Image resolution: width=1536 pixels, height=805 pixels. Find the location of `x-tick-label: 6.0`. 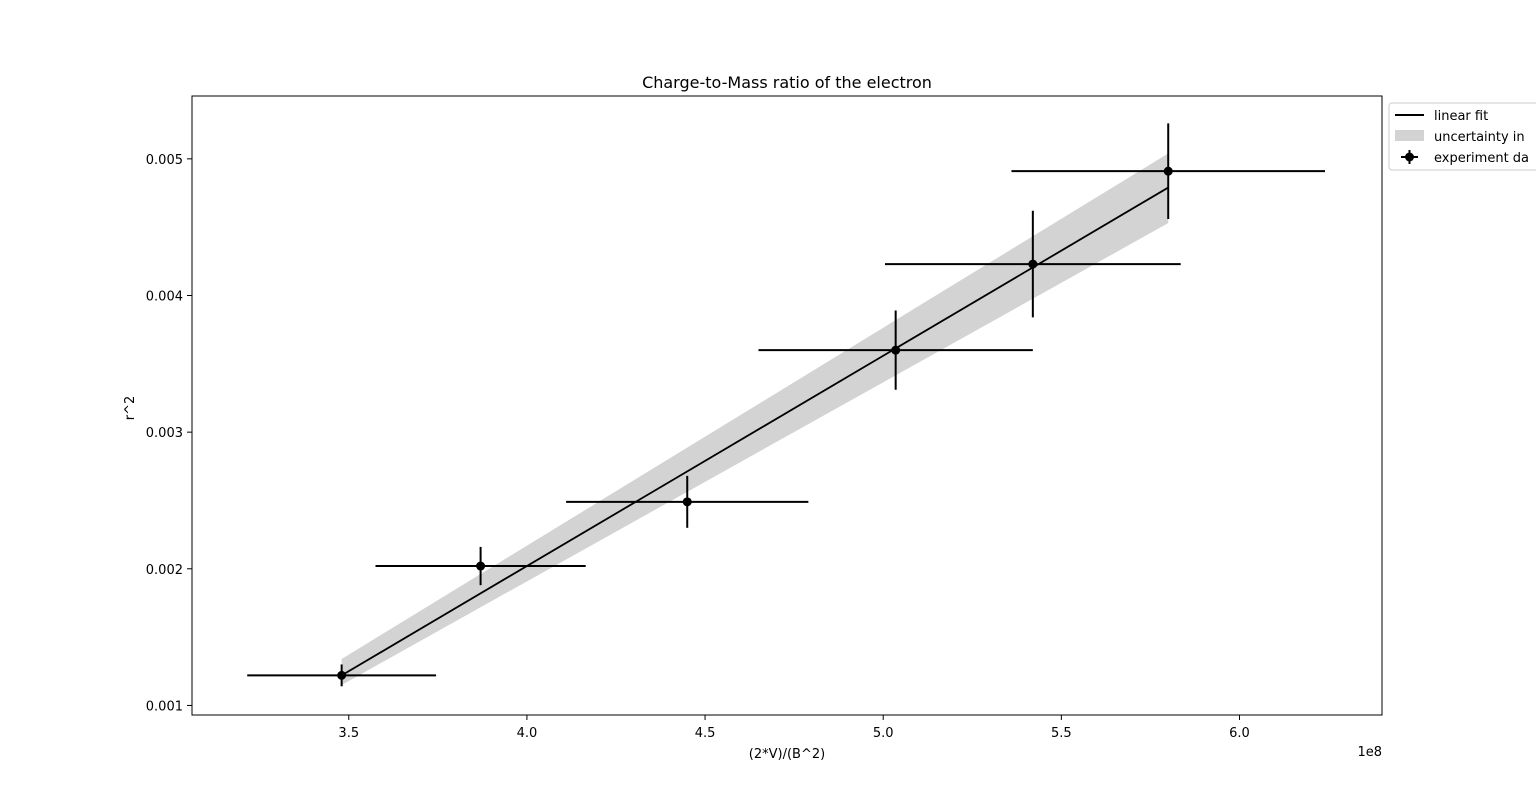

x-tick-label: 6.0 is located at coordinates (1239, 733).